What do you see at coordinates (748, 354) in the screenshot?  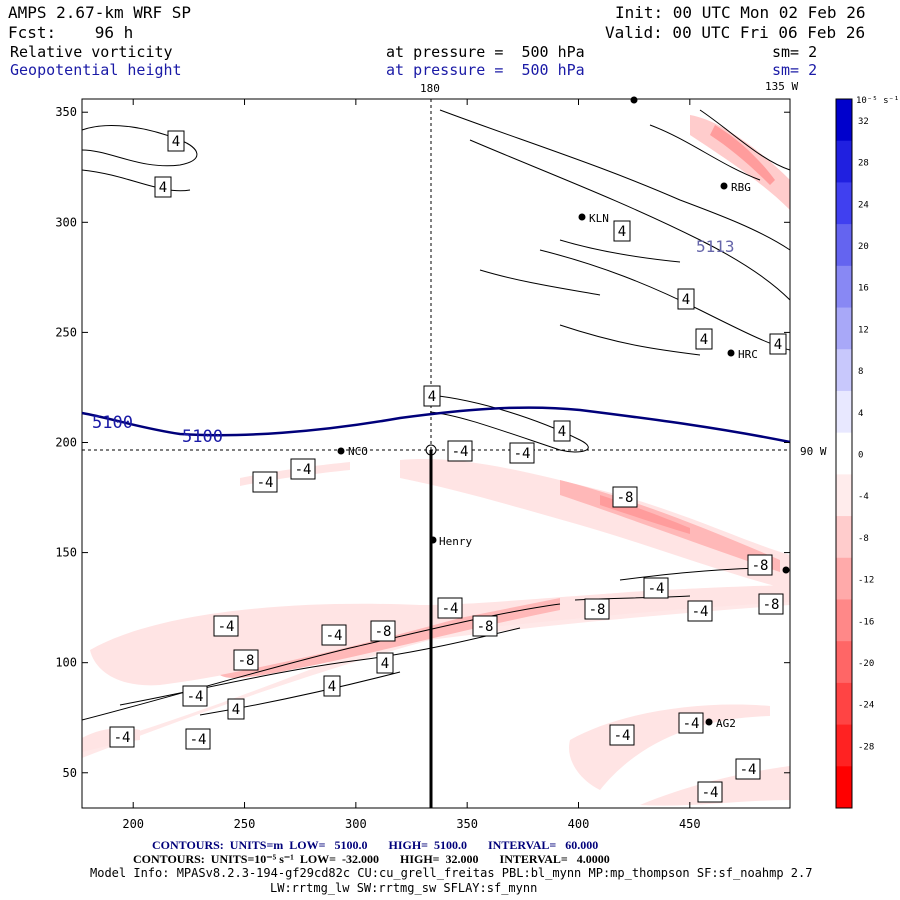 I see `station-hrc-label: HRC` at bounding box center [748, 354].